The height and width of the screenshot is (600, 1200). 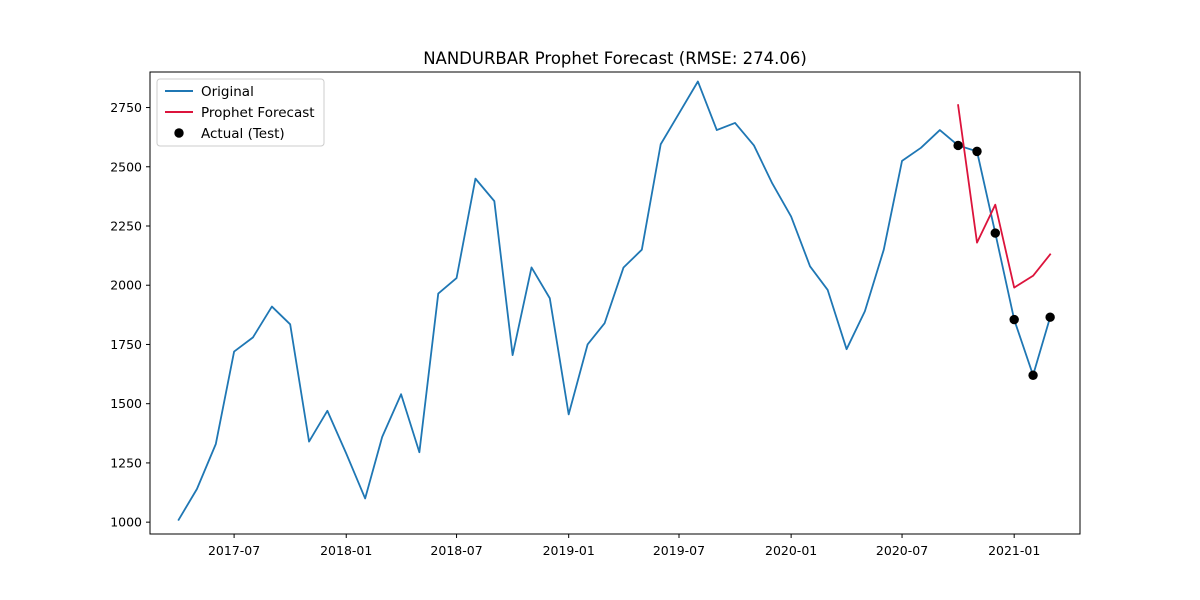 I want to click on x-tick-label: 2019-07, so click(x=679, y=550).